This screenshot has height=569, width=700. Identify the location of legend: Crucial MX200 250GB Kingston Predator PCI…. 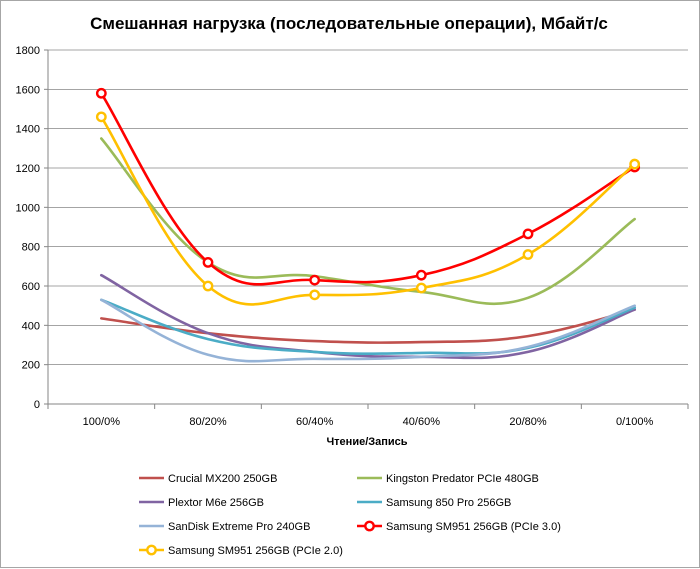
(350, 515).